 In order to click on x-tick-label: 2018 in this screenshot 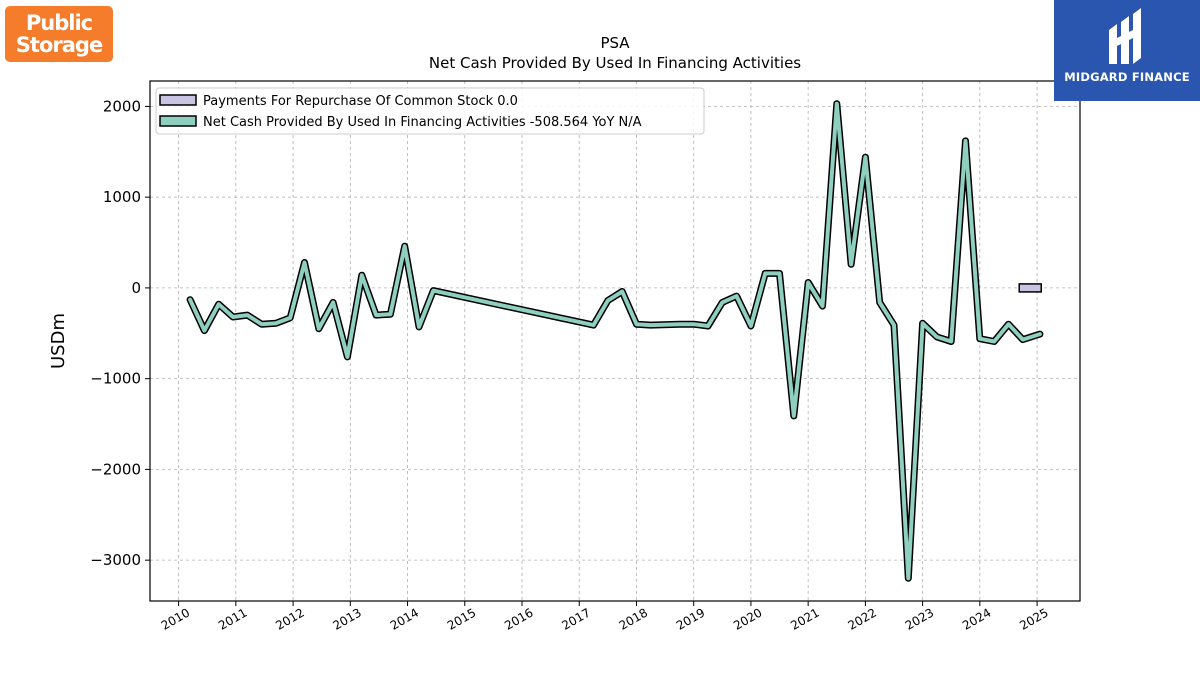, I will do `click(633, 618)`.